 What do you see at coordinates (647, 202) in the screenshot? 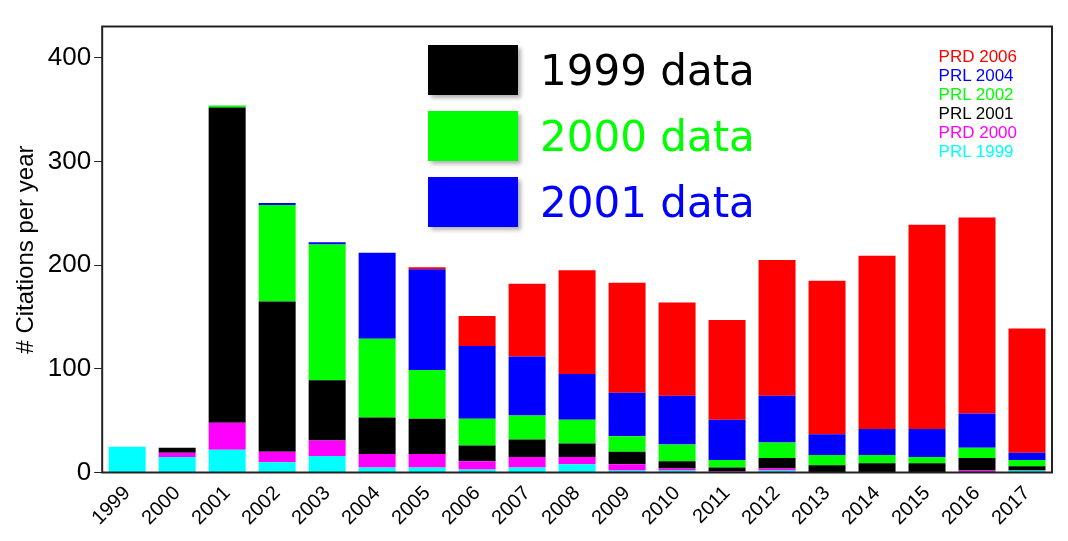
I see `annotation: 2001 data` at bounding box center [647, 202].